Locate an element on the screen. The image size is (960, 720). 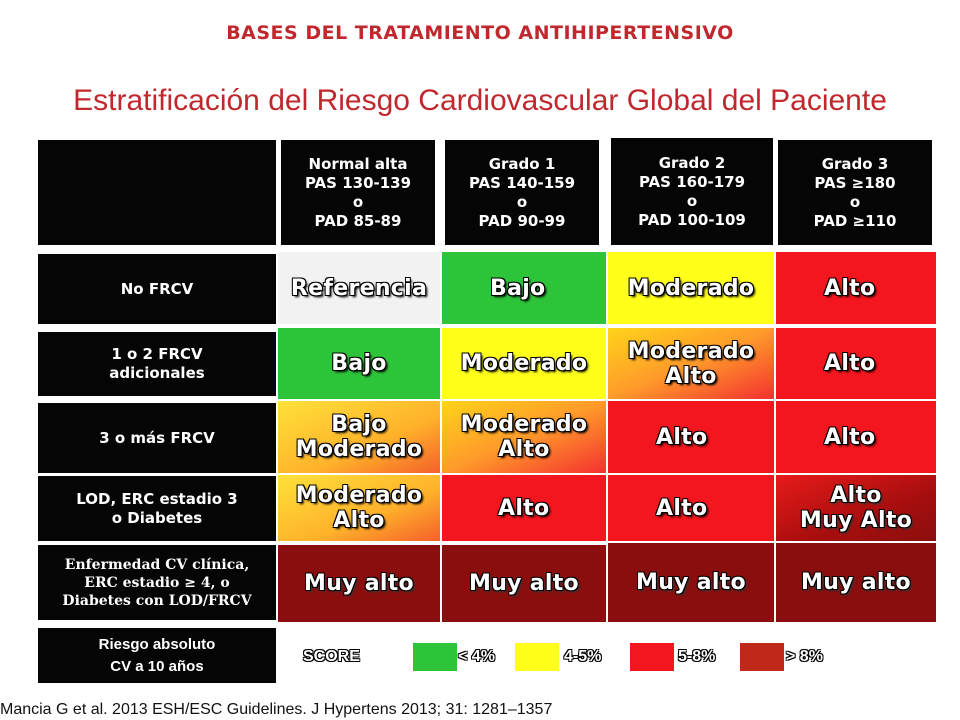
column-header-line: PAS 130-139 is located at coordinates (358, 182).